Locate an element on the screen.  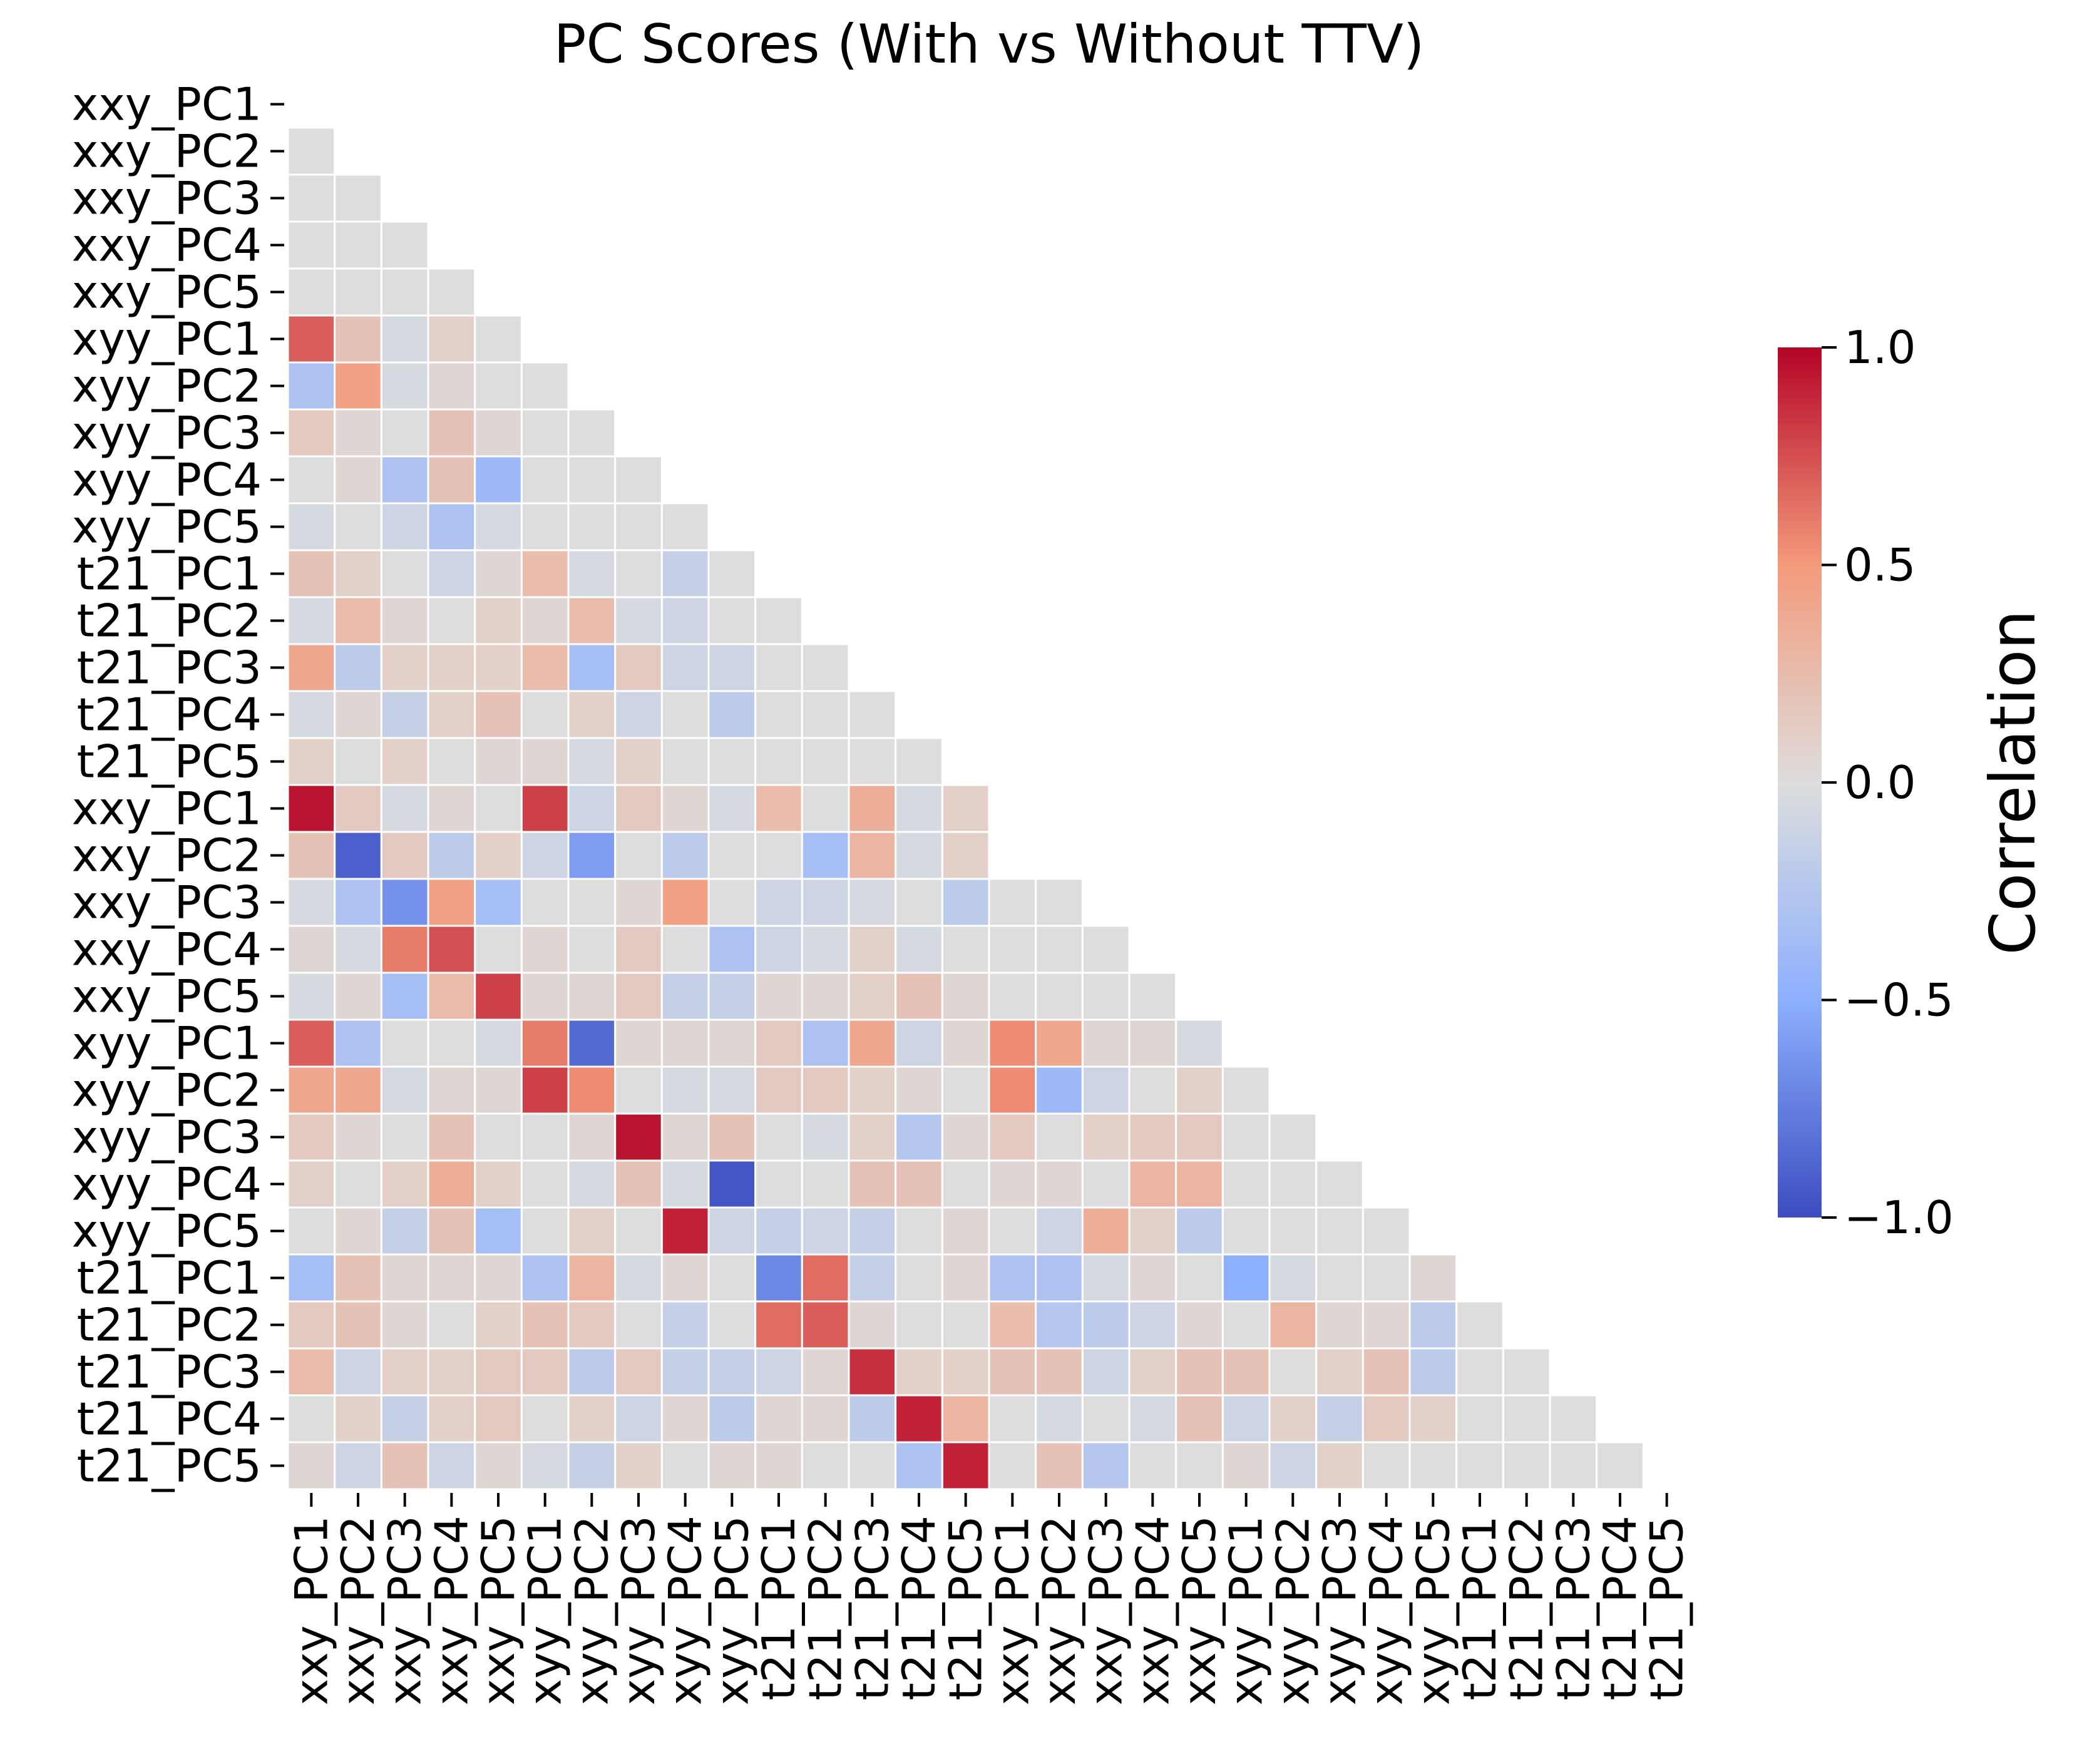
y-tick-label: t21_PC3 is located at coordinates (169, 1372).